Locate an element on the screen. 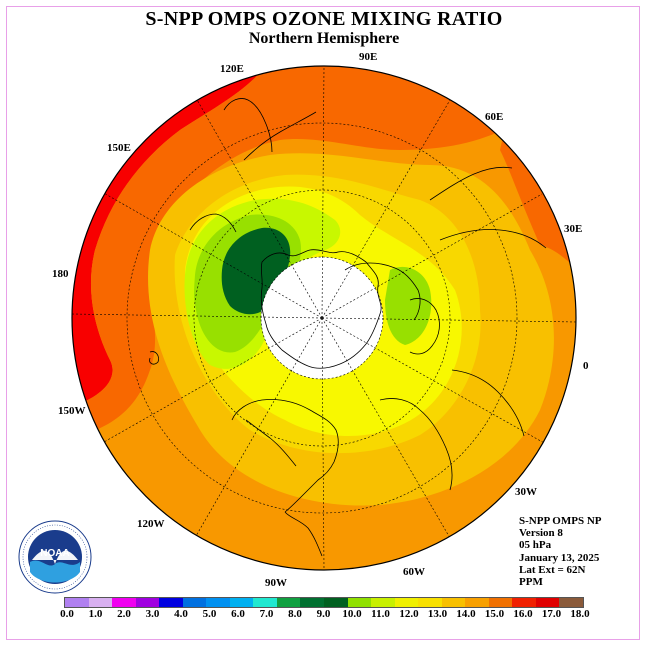  band-green-east is located at coordinates (408, 305).